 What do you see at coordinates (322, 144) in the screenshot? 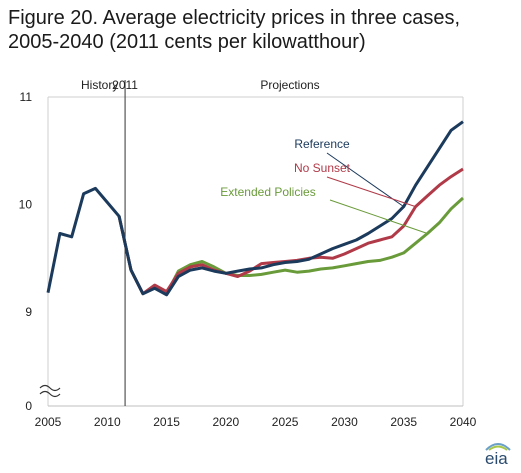
I see `series-label-reference: Reference` at bounding box center [322, 144].